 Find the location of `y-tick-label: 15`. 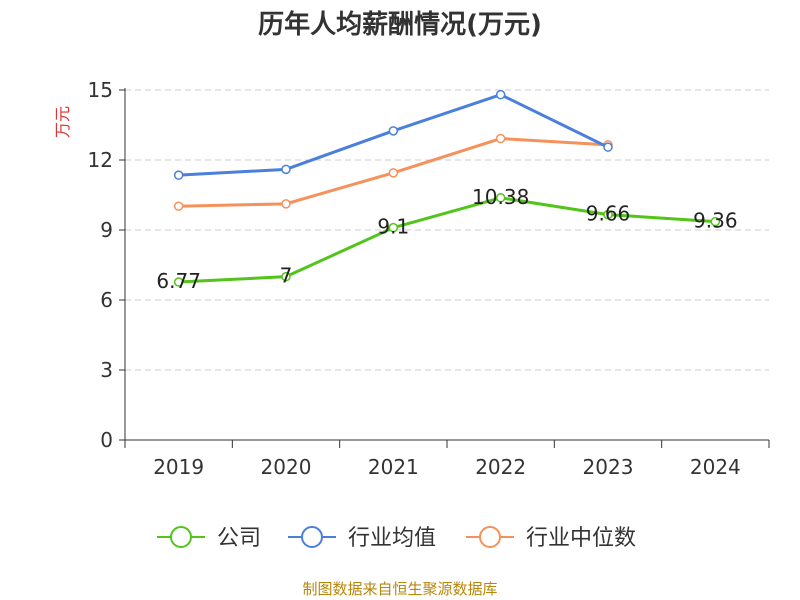

y-tick-label: 15 is located at coordinates (100, 90).